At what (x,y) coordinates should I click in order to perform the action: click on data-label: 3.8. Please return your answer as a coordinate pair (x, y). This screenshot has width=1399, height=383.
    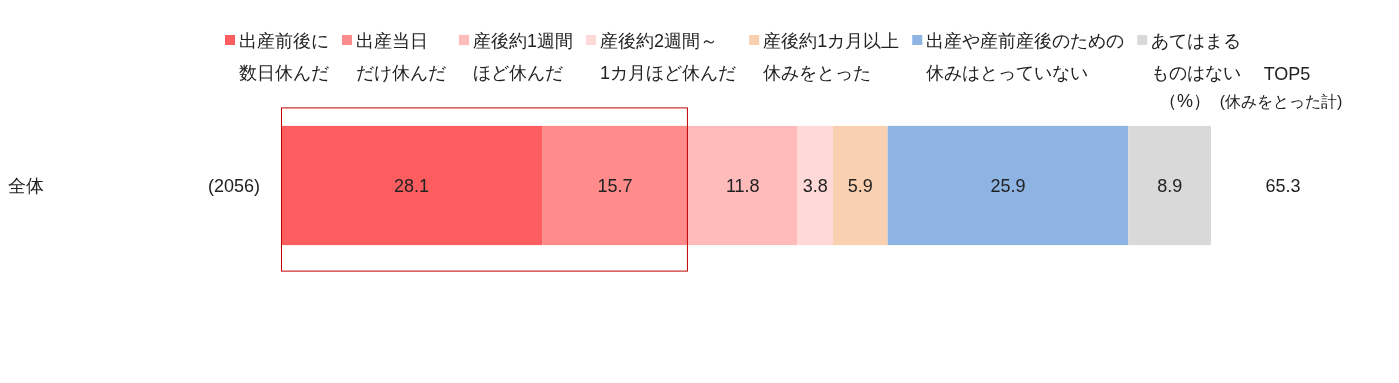
    Looking at the image, I should click on (815, 185).